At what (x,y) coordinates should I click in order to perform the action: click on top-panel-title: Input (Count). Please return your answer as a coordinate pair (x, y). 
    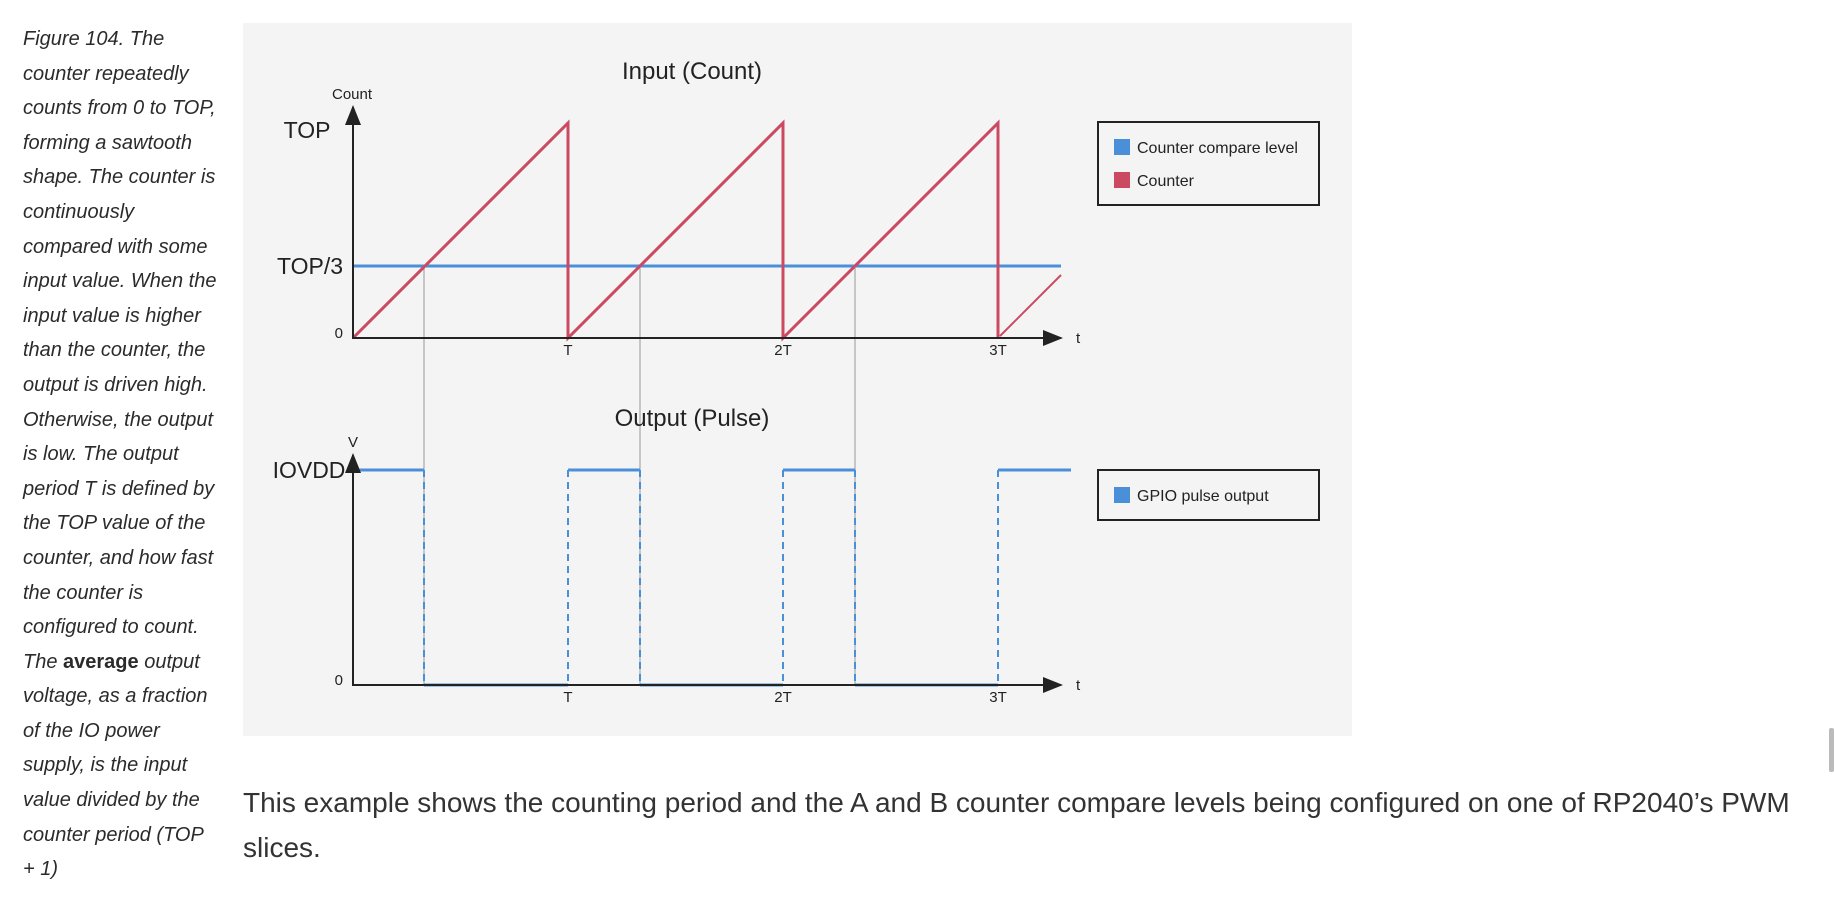
    Looking at the image, I should click on (692, 71).